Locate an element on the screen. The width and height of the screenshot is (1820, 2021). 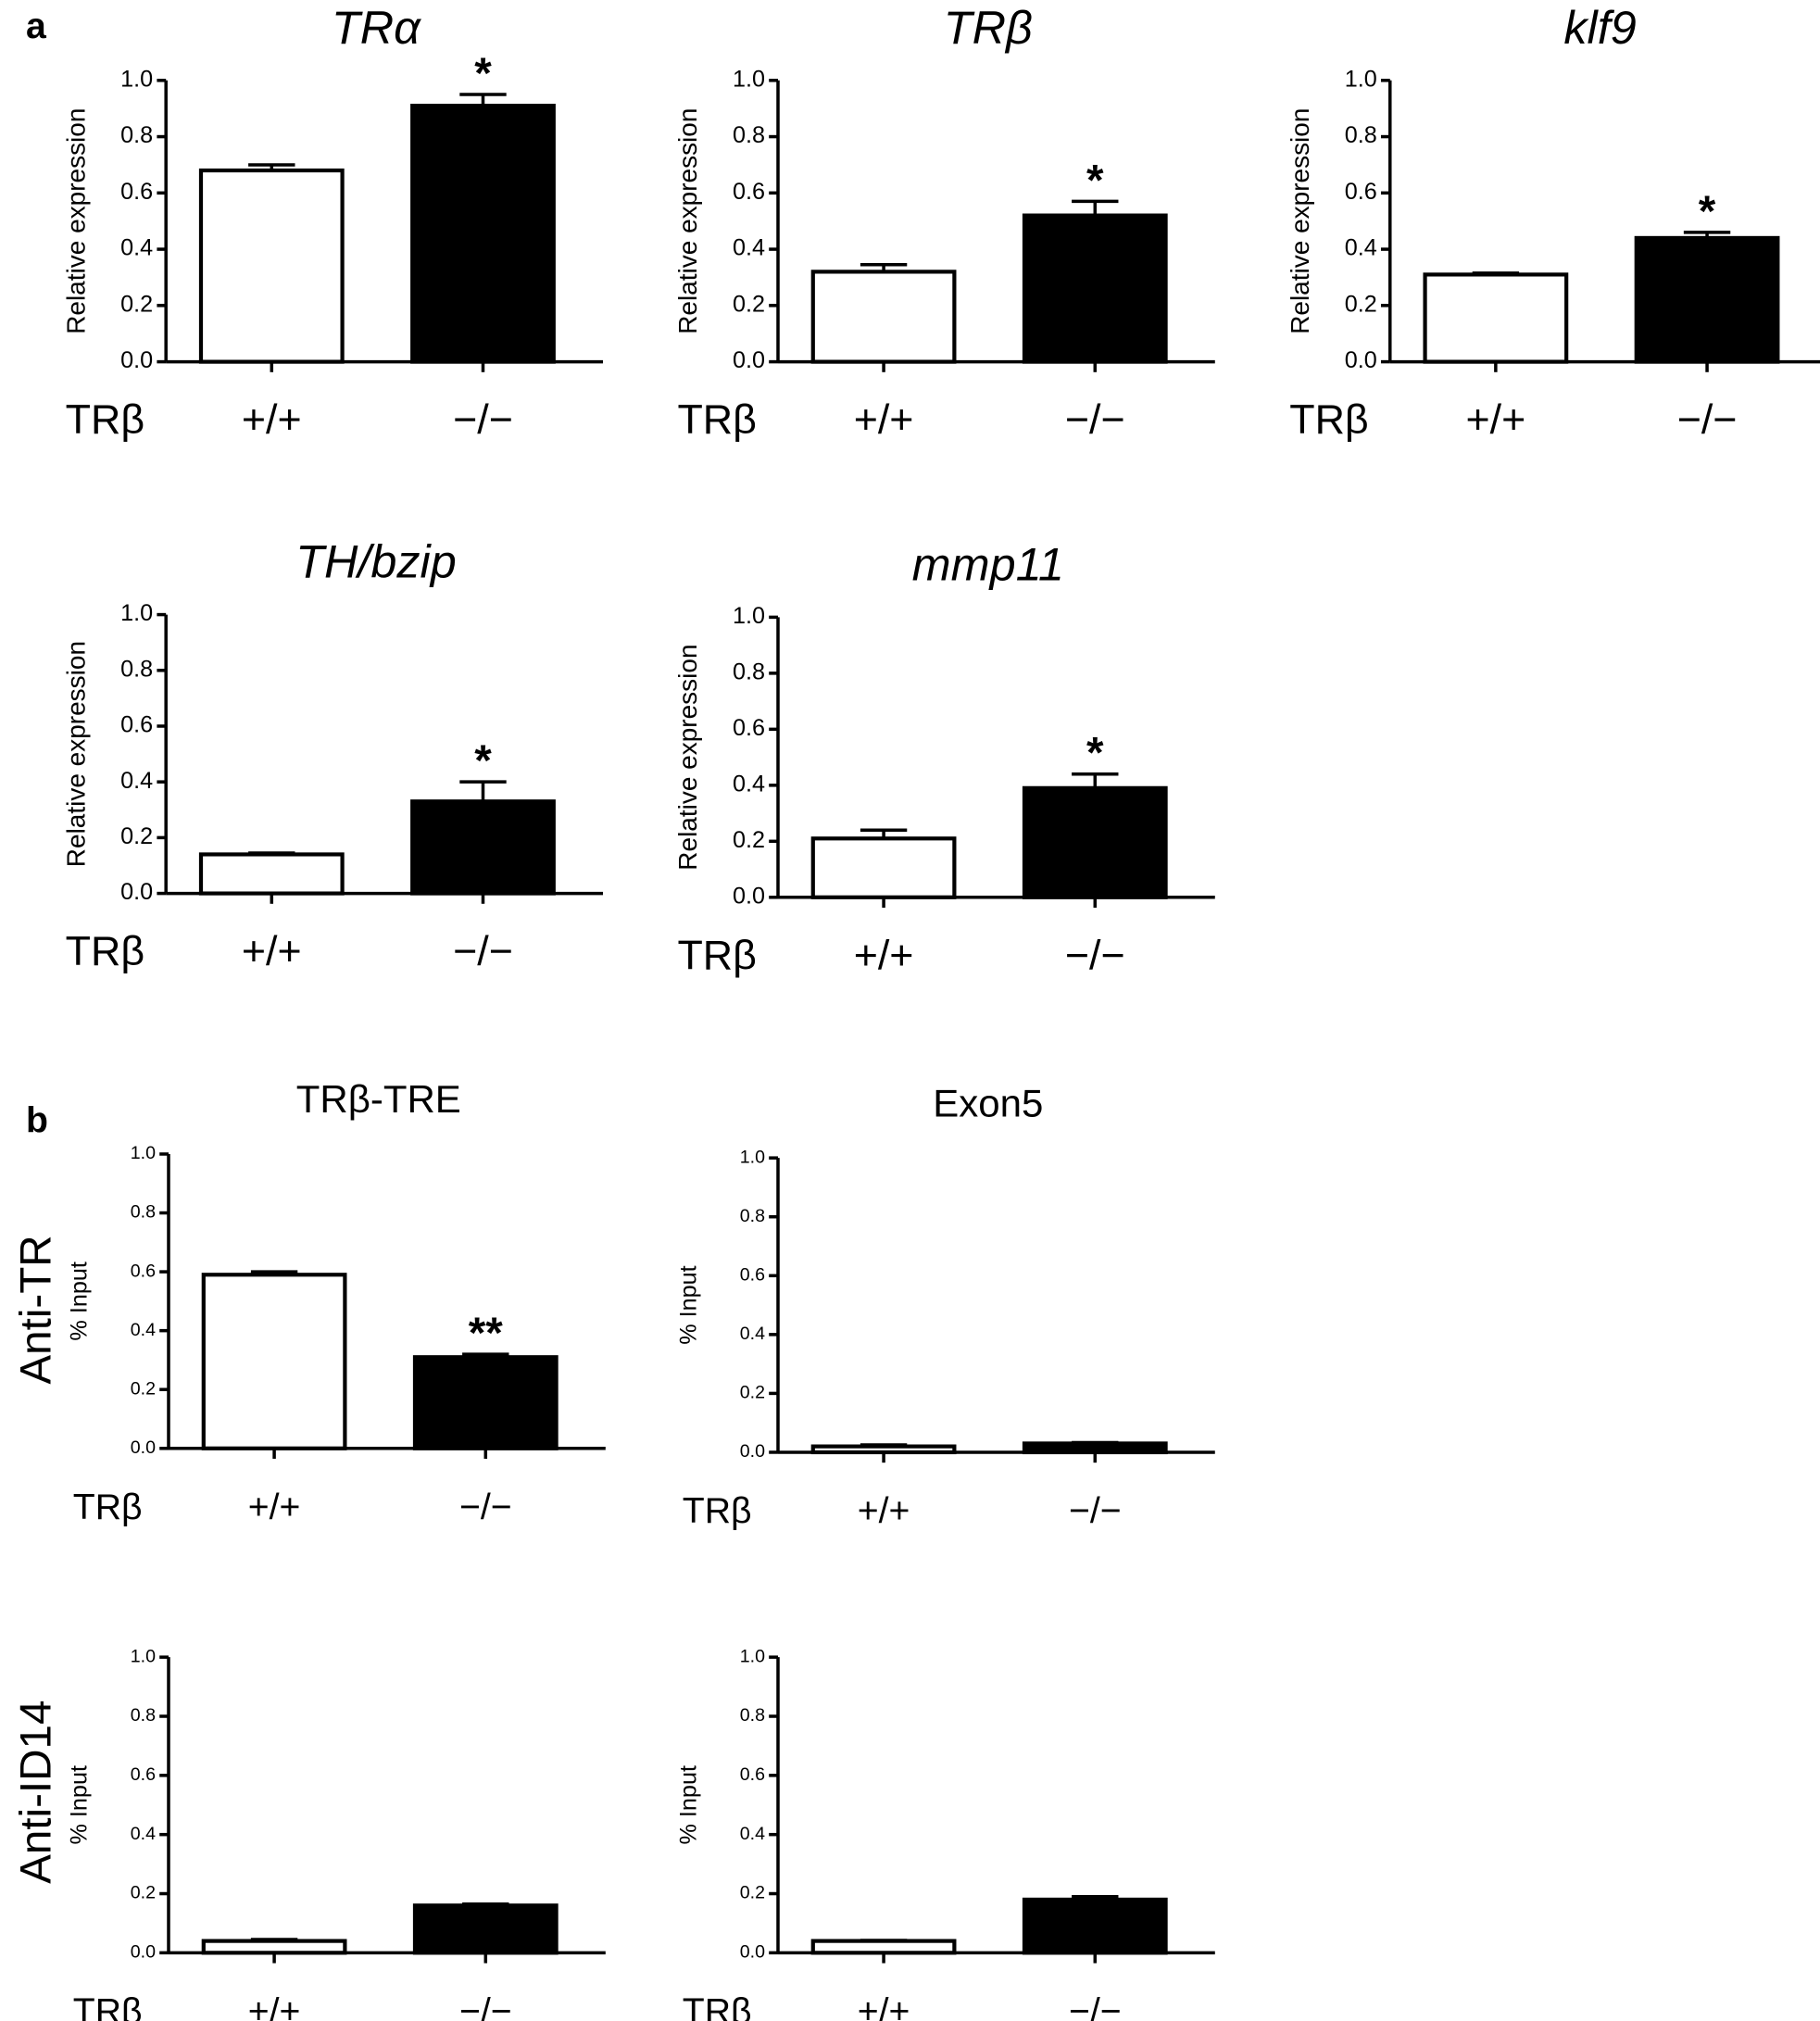
chart: Exon5 0.0 0.2 0.4 0.6 0.8 1.0 % Input TRβ +/+ −/− is located at coordinates (945, 1306).